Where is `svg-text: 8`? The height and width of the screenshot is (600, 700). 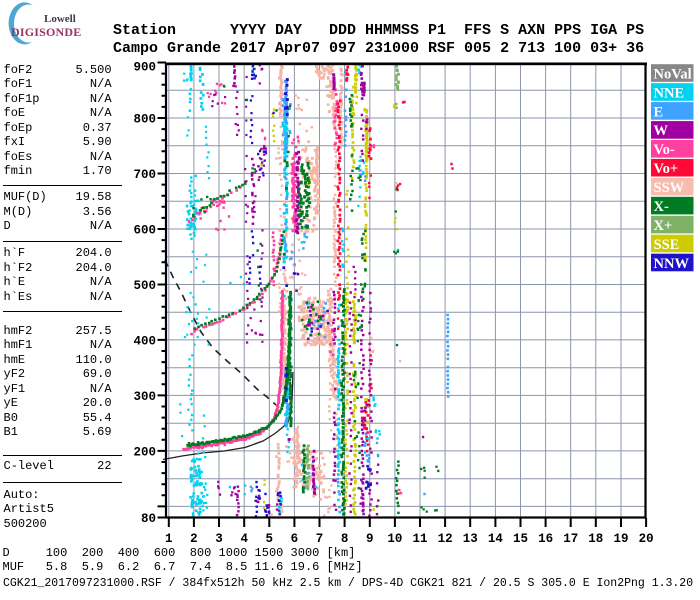
svg-text: 8 is located at coordinates (345, 539).